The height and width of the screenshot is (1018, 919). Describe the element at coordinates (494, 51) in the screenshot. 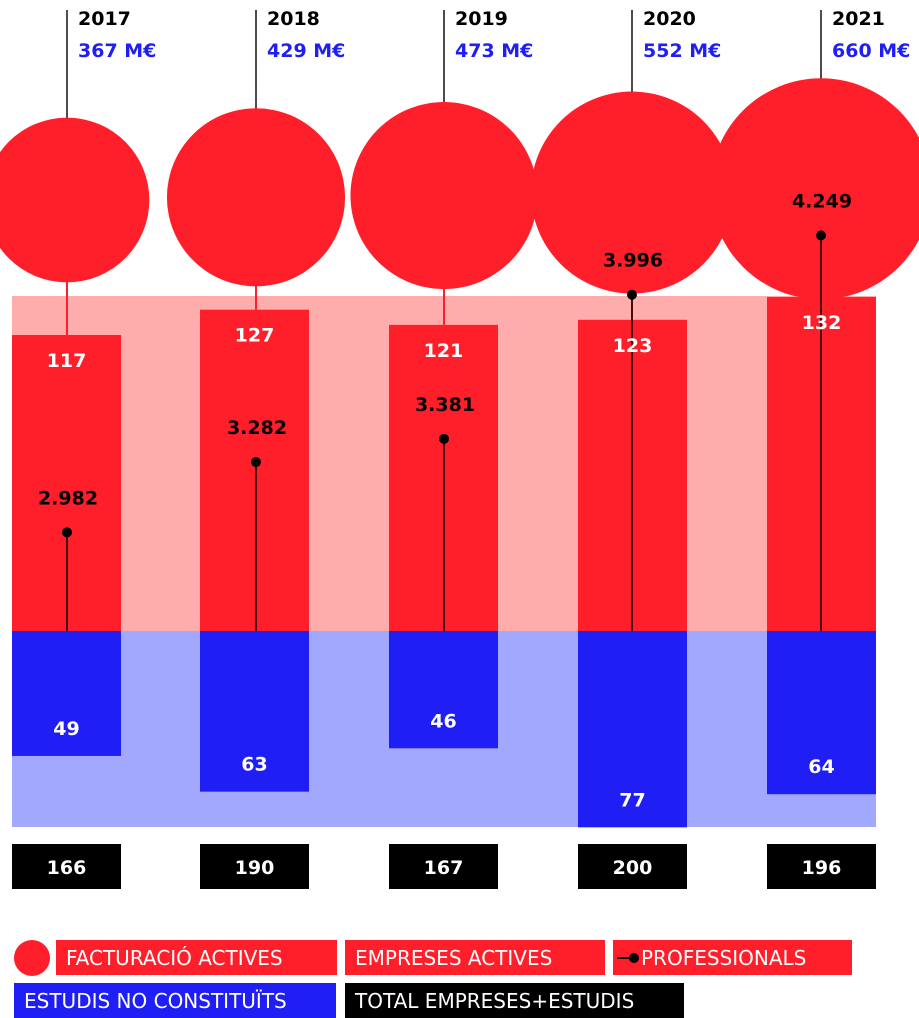

I see `revenue-label-2019: 473 M€` at that location.